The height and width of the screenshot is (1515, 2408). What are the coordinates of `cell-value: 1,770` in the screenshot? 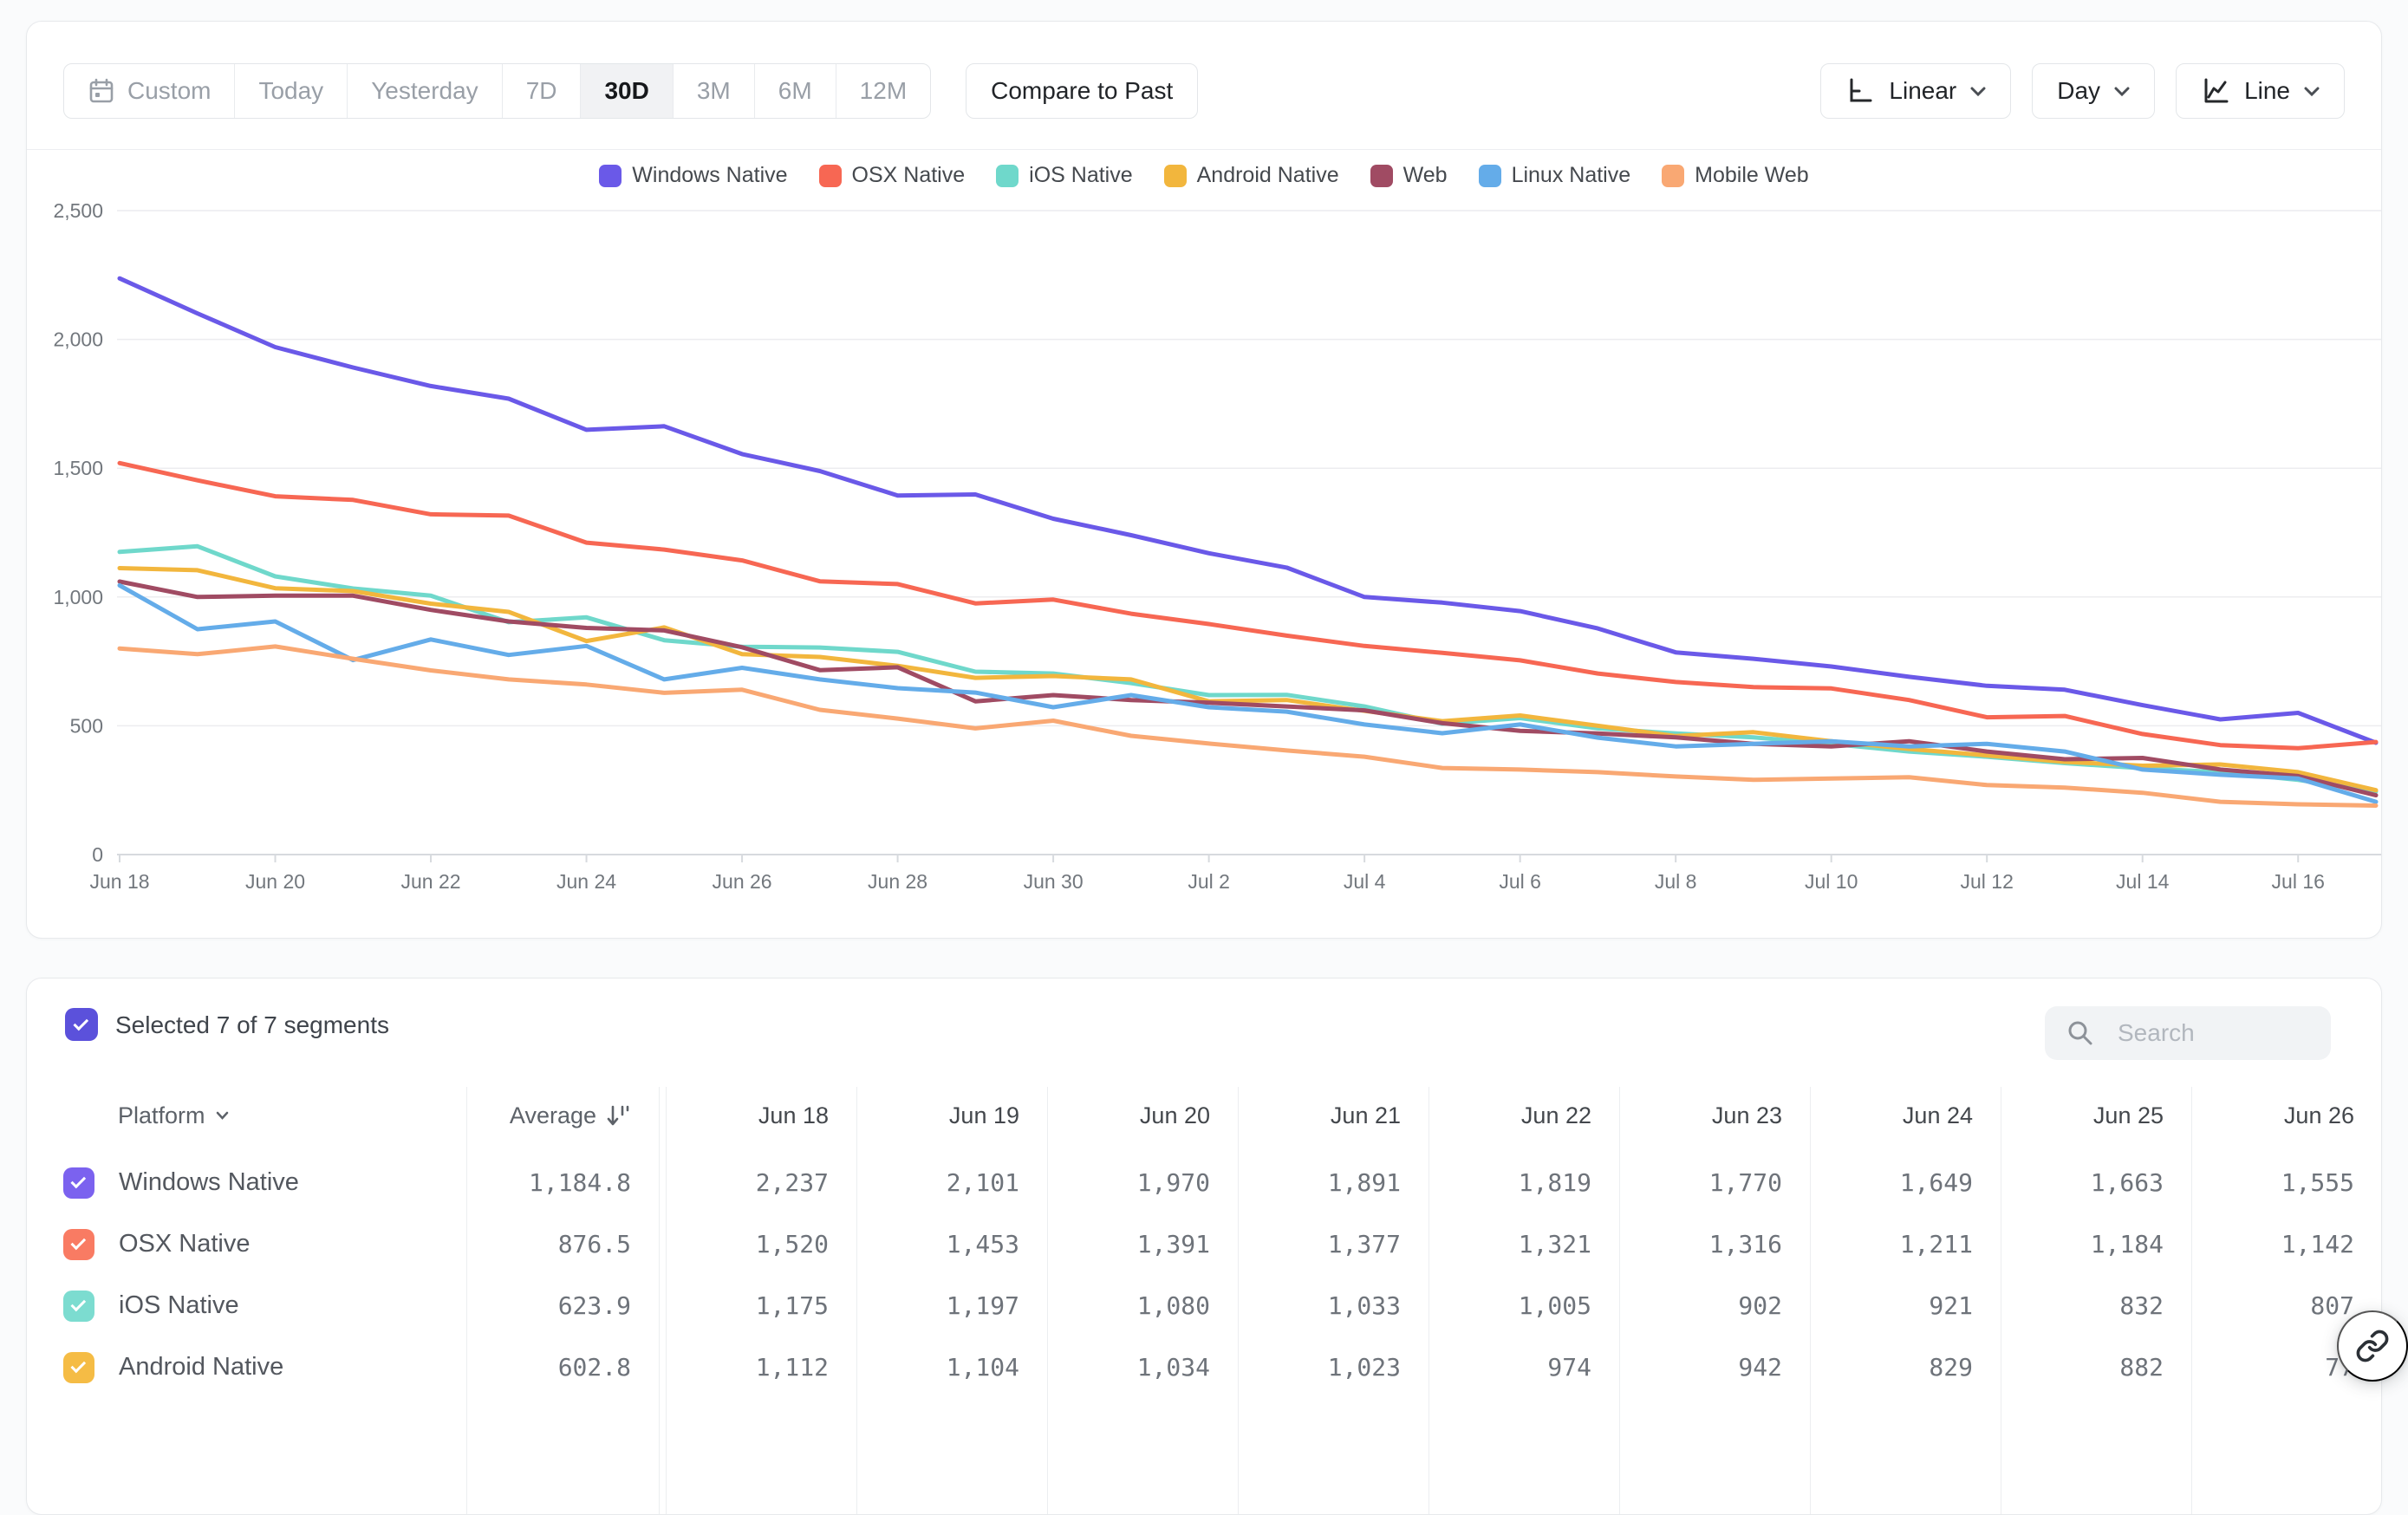 It's located at (1745, 1182).